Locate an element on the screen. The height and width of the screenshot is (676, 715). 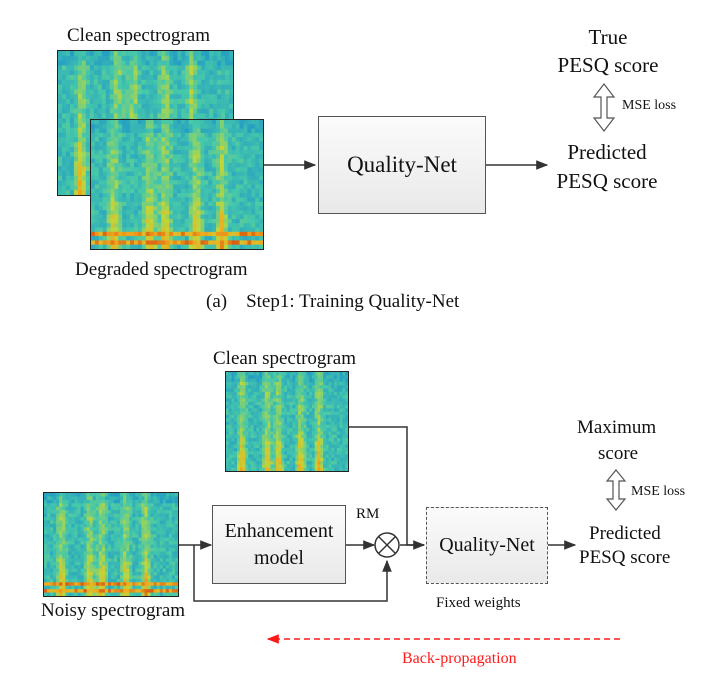
step1-degraded-spectrogram is located at coordinates (177, 184).